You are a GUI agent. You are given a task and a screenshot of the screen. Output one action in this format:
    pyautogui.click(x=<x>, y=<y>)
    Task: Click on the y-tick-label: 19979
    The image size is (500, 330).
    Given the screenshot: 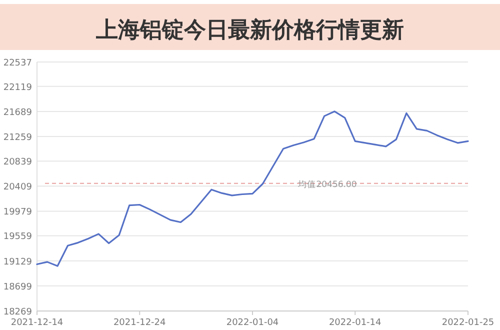 What is the action you would take?
    pyautogui.click(x=17, y=213)
    